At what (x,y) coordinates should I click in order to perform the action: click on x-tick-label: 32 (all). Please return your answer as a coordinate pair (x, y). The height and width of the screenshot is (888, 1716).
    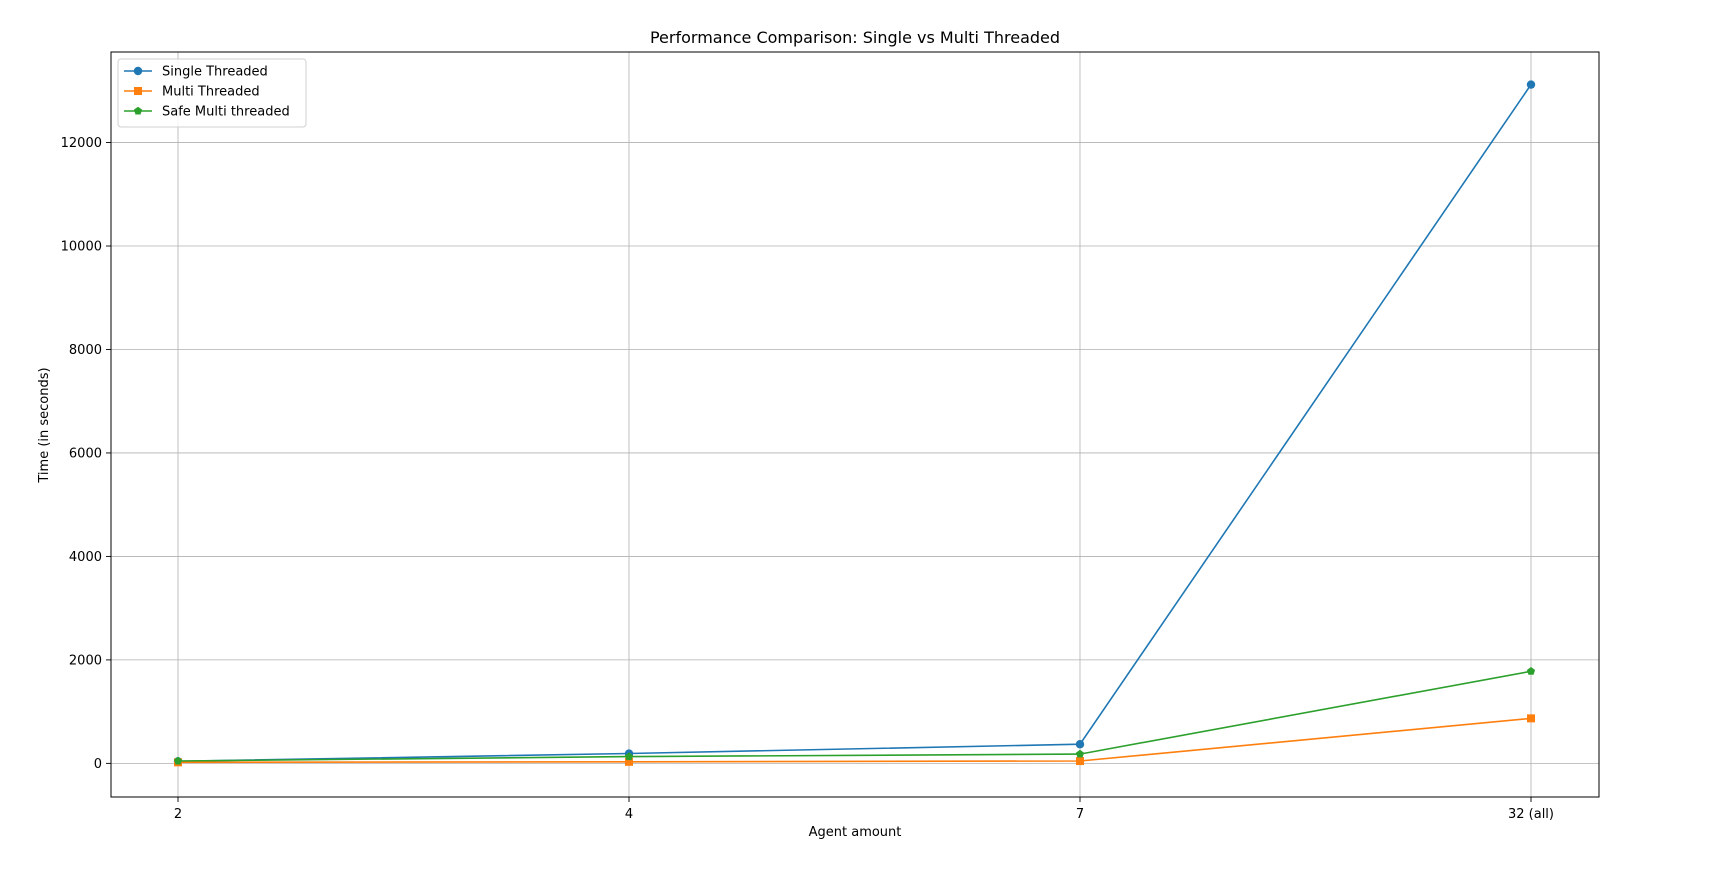
    Looking at the image, I should click on (1531, 814).